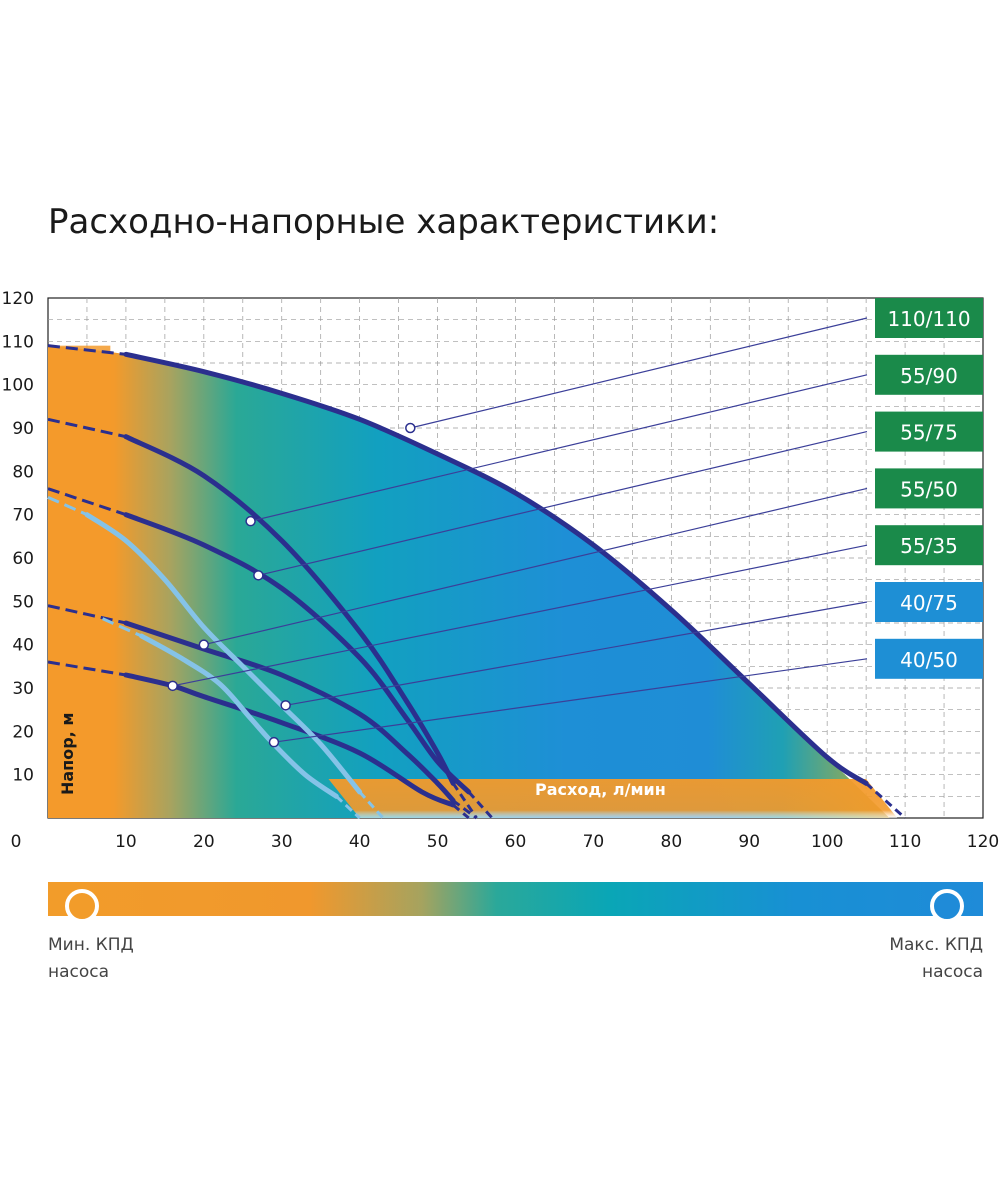 The image size is (1000, 1188). What do you see at coordinates (384, 222) in the screenshot?
I see `chart-title: Расходно-напорные характеристики:` at bounding box center [384, 222].